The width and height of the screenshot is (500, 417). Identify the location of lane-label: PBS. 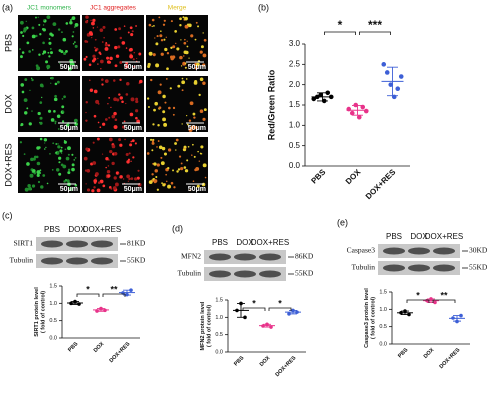
(394, 236).